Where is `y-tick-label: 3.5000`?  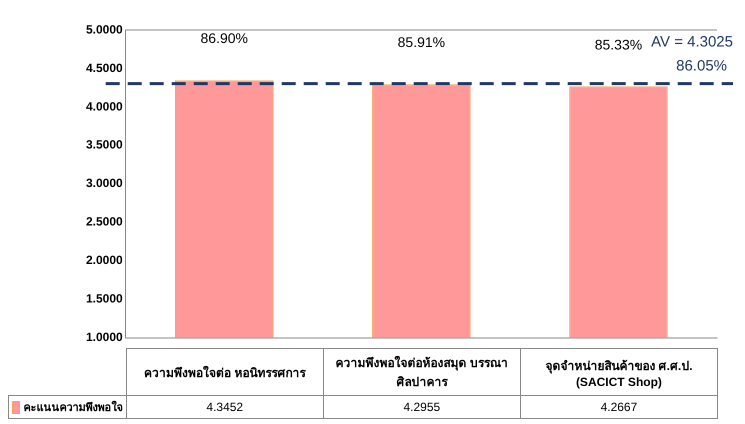 y-tick-label: 3.5000 is located at coordinates (105, 145).